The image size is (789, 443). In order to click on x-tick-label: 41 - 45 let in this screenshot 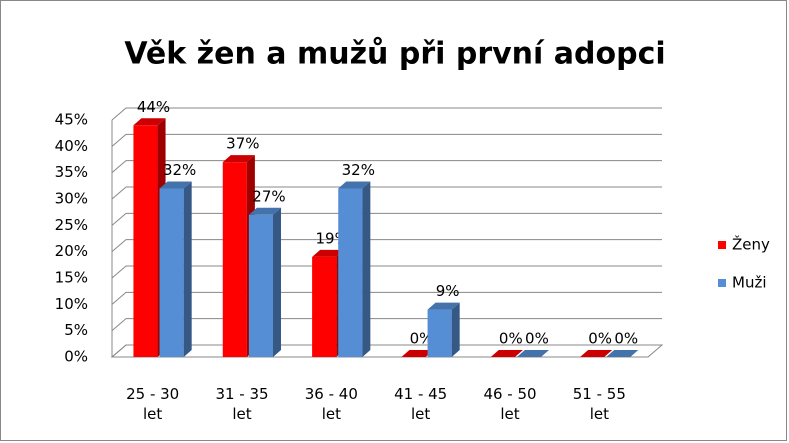, I will do `click(420, 404)`.